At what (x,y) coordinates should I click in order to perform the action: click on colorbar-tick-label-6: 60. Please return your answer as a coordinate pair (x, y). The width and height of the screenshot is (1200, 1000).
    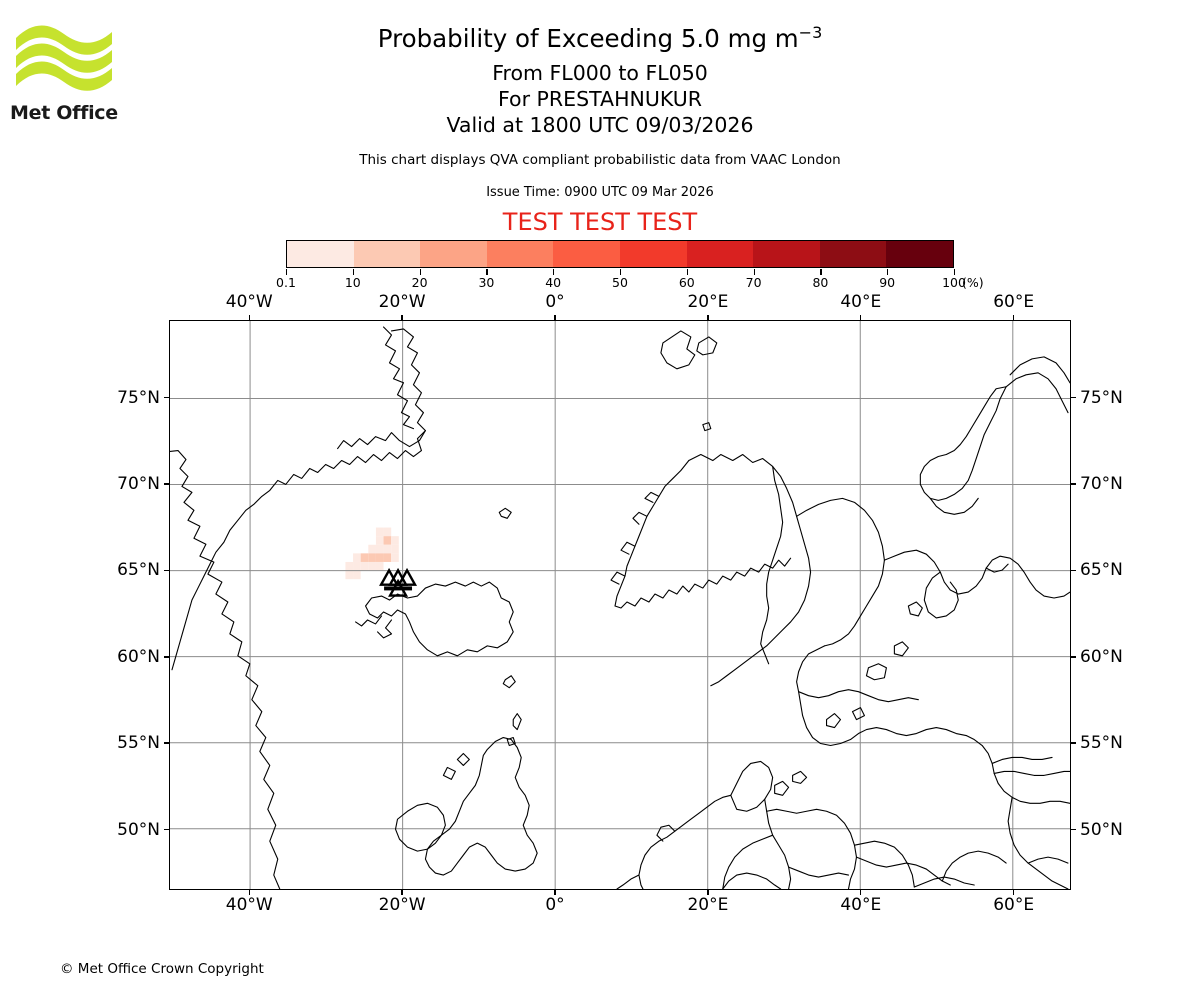
    Looking at the image, I should click on (686, 282).